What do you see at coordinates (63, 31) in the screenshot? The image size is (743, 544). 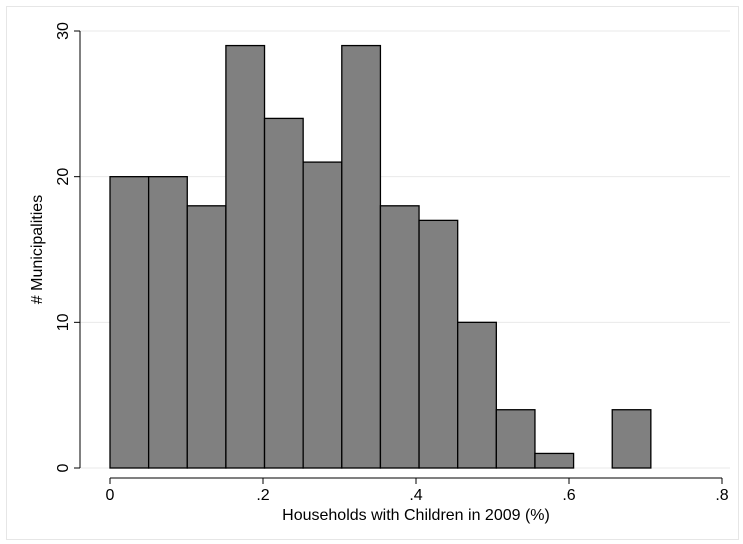 I see `y-tick-label-3: 30` at bounding box center [63, 31].